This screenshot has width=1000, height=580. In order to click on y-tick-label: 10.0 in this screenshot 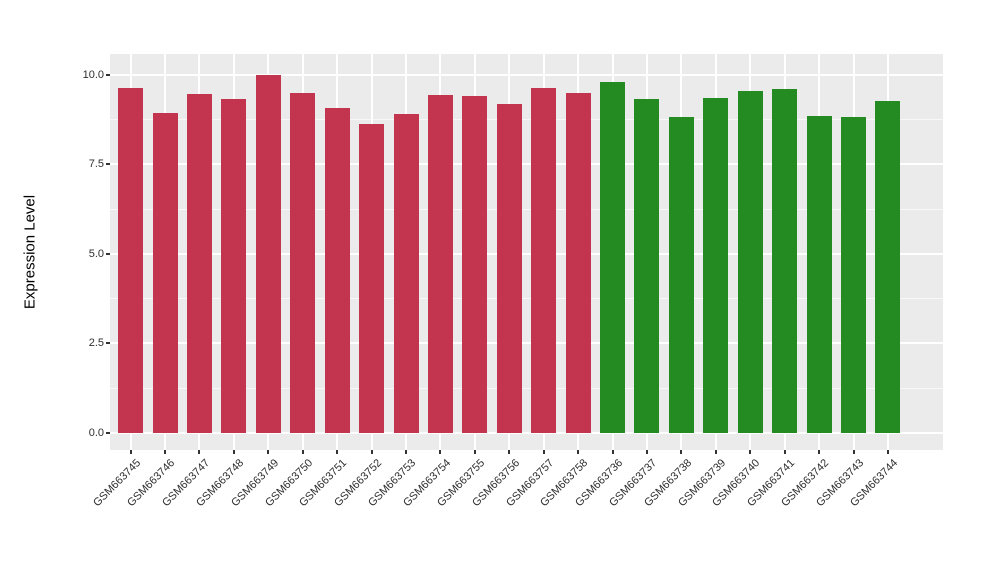, I will do `click(93, 74)`.